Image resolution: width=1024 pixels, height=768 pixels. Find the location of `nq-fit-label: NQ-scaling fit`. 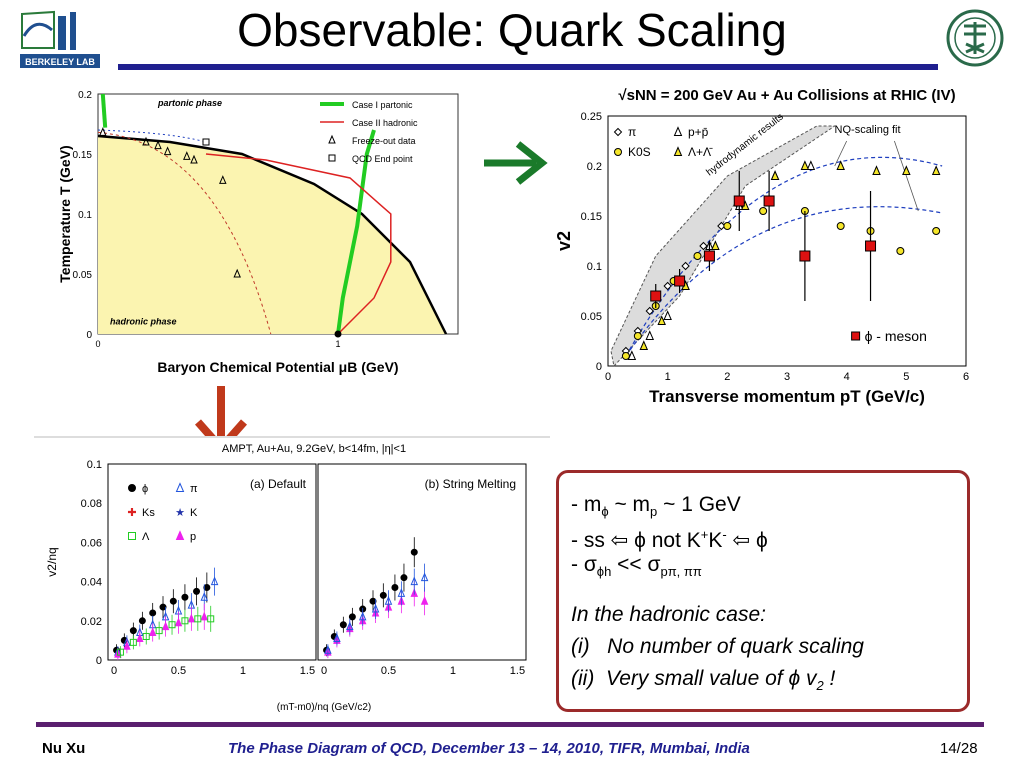

nq-fit-label: NQ-scaling fit is located at coordinates (868, 130).